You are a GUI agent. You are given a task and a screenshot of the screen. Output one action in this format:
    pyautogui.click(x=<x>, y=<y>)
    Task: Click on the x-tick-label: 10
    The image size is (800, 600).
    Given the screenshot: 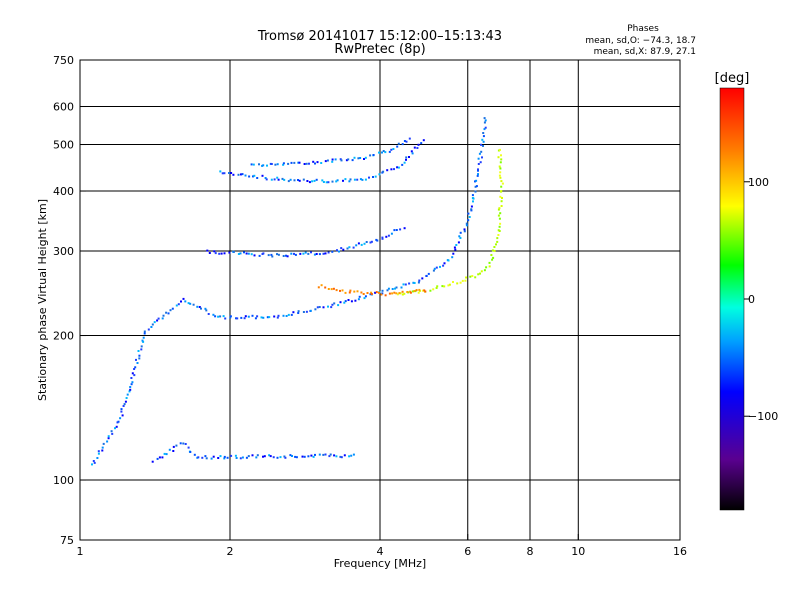 What is the action you would take?
    pyautogui.click(x=578, y=551)
    